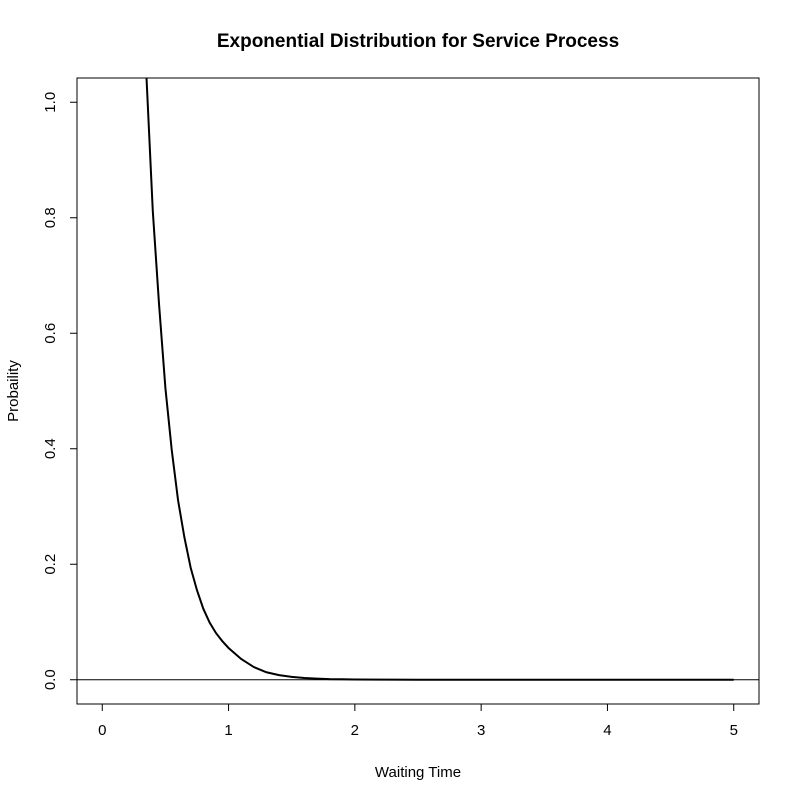 The image size is (800, 800). I want to click on y-axis-label: Probaility, so click(13, 391).